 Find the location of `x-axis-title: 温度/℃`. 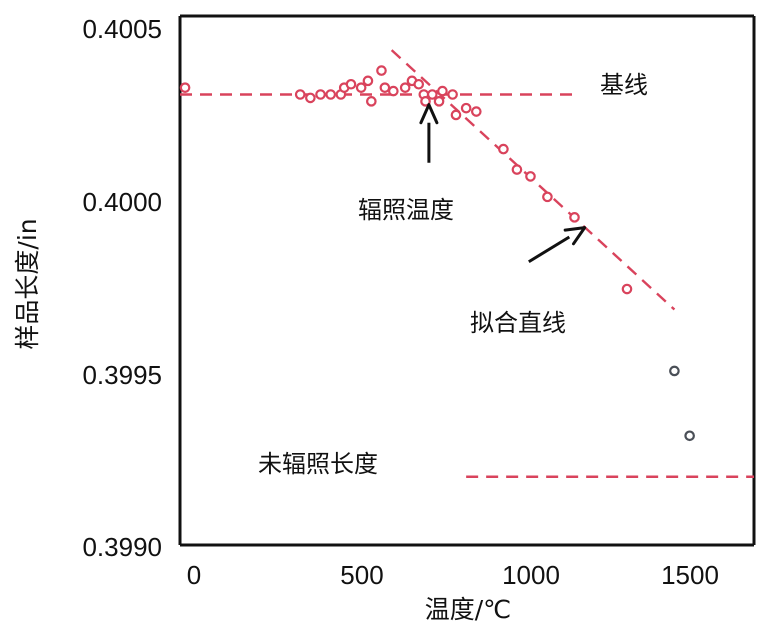

x-axis-title: 温度/℃ is located at coordinates (468, 609).